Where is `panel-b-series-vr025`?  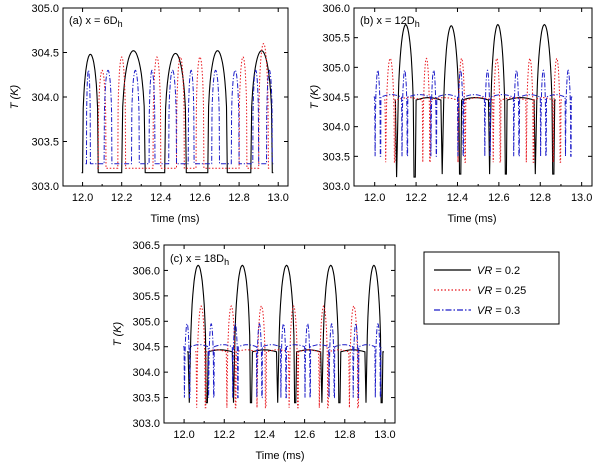 panel-b-series-vr025 is located at coordinates (473, 110).